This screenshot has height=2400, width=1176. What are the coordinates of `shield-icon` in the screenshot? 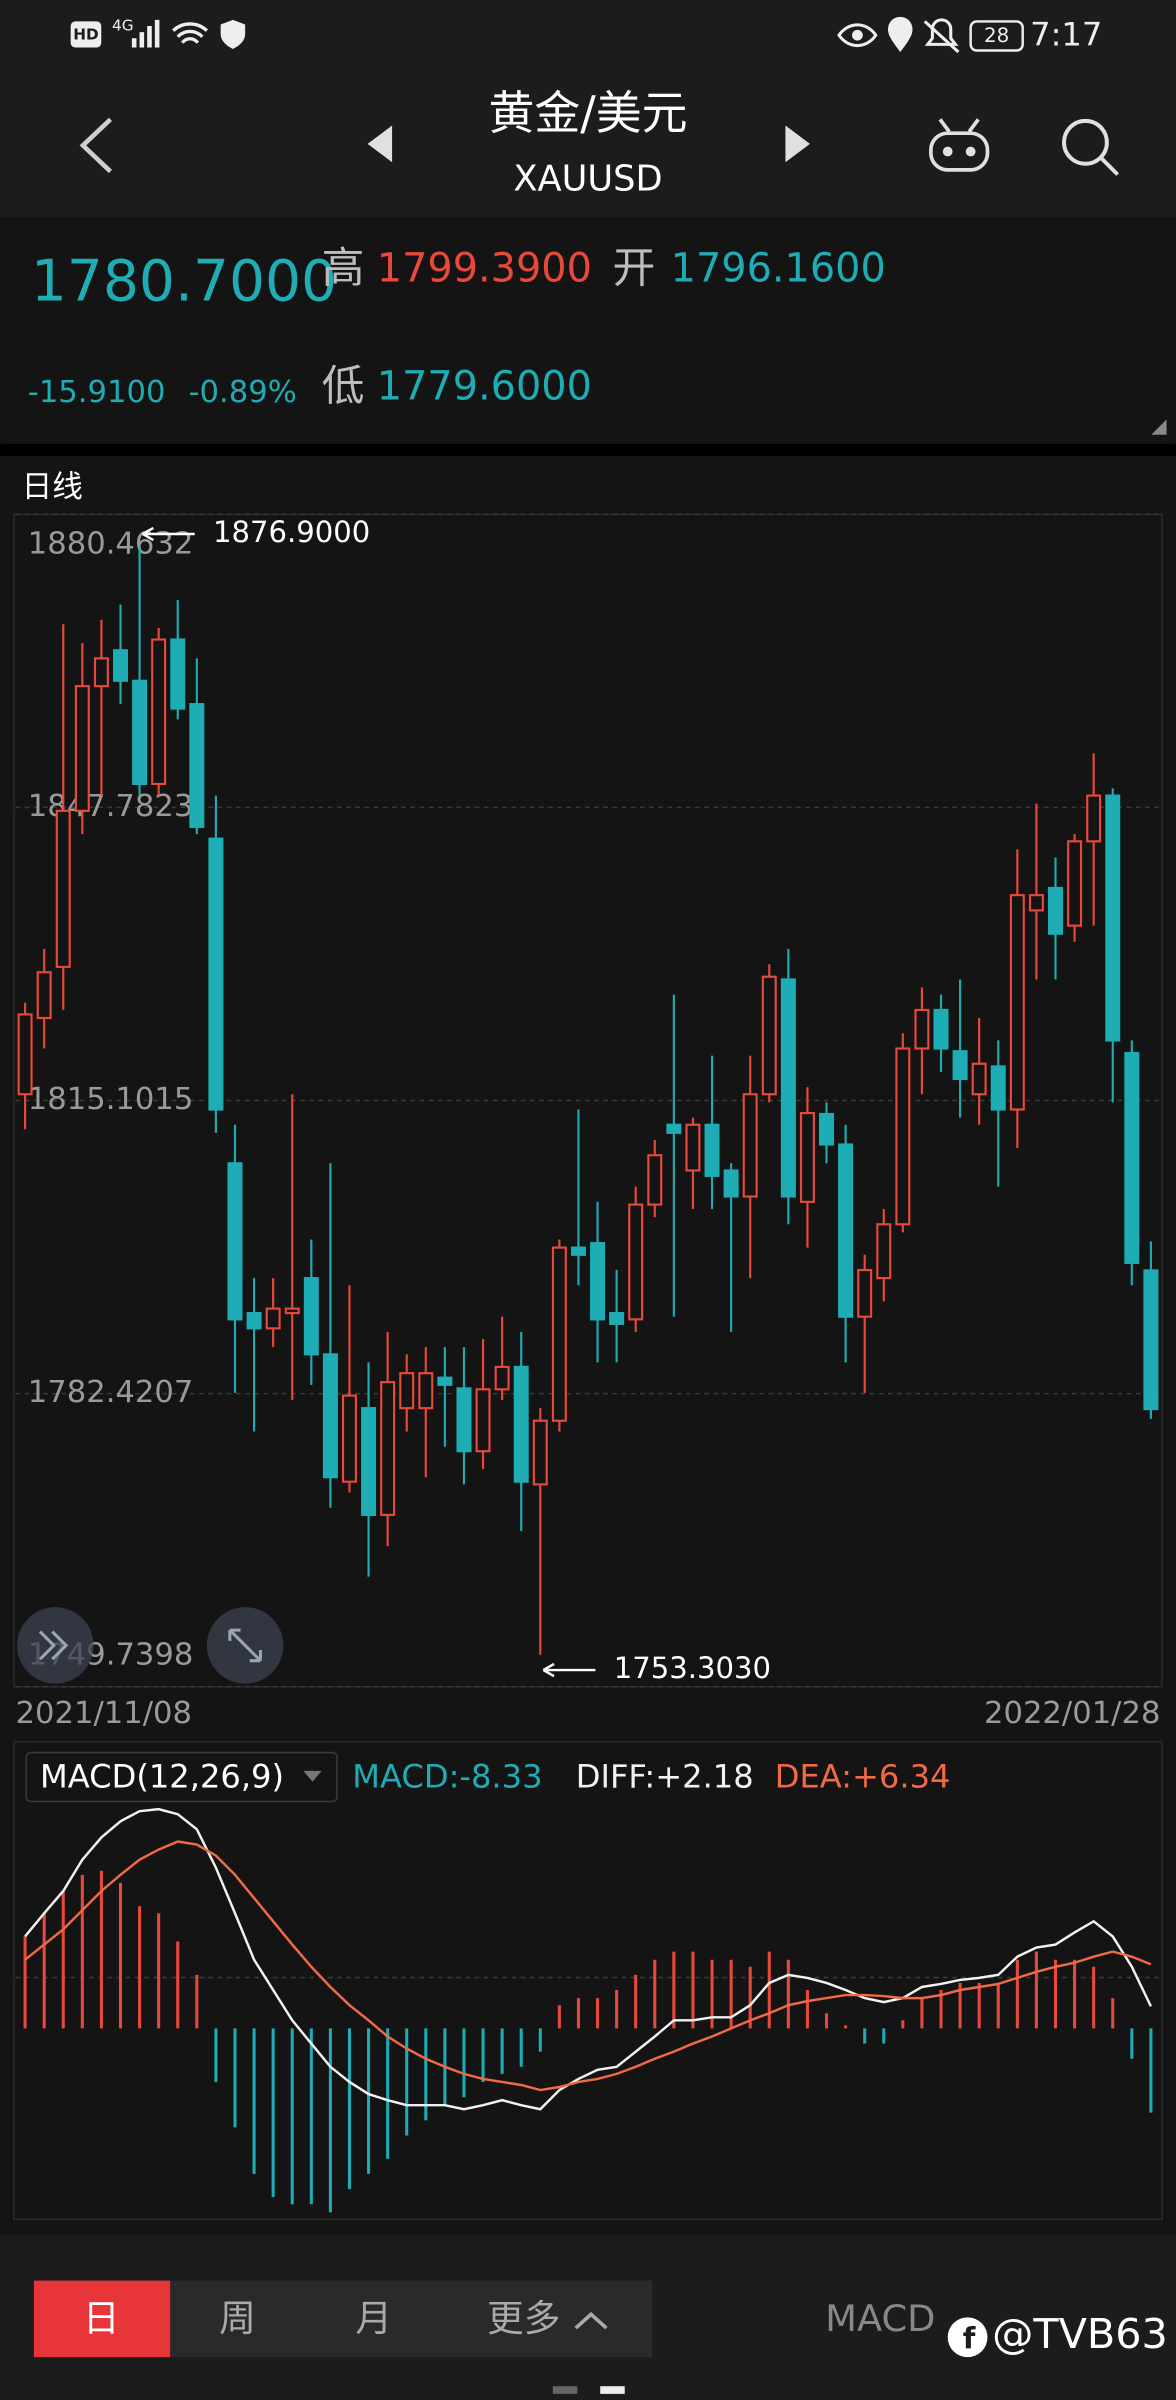 It's located at (233, 34).